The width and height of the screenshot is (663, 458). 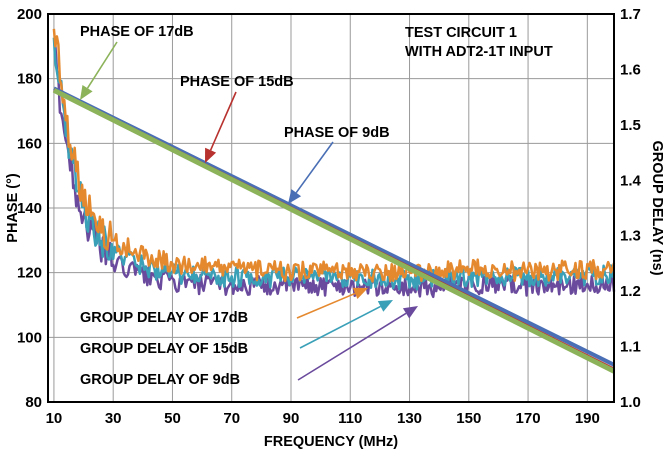 What do you see at coordinates (337, 133) in the screenshot?
I see `annotation-phase-9db: PHASE OF 9dB` at bounding box center [337, 133].